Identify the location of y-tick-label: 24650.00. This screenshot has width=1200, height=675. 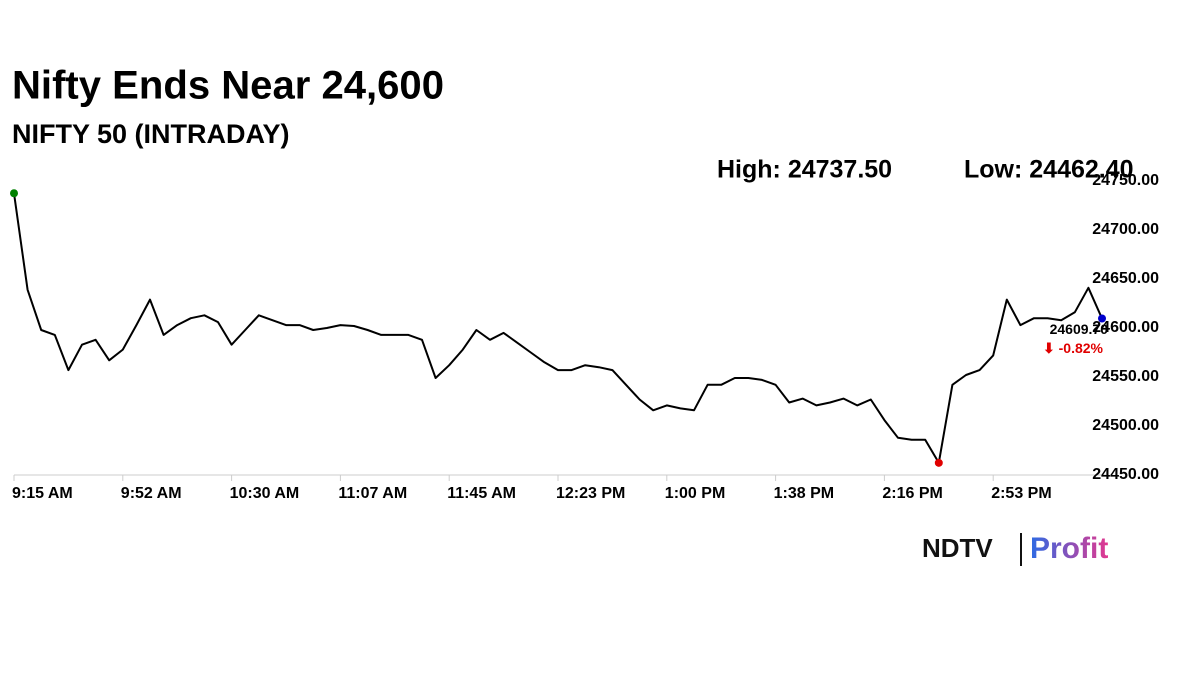
(1125, 278).